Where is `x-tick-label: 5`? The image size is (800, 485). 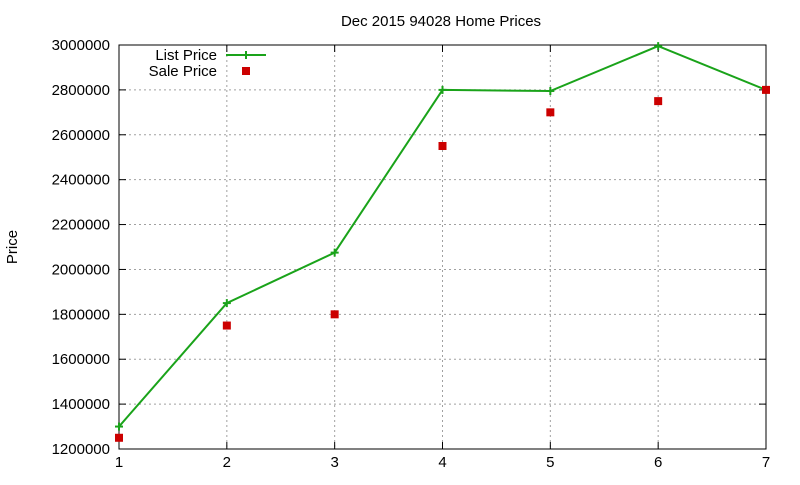 x-tick-label: 5 is located at coordinates (550, 462).